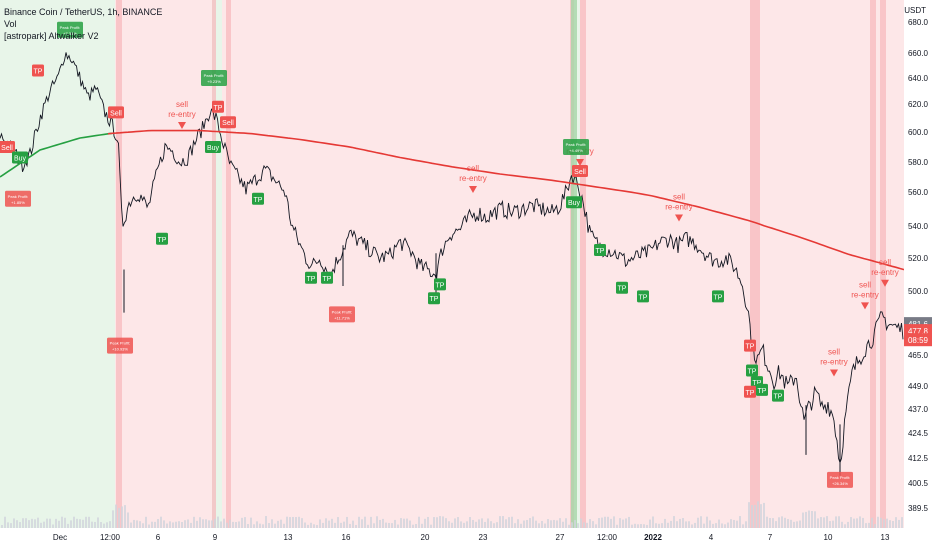 Image resolution: width=932 pixels, height=550 pixels. I want to click on reentry-label-line2: re-entry, so click(865, 294).